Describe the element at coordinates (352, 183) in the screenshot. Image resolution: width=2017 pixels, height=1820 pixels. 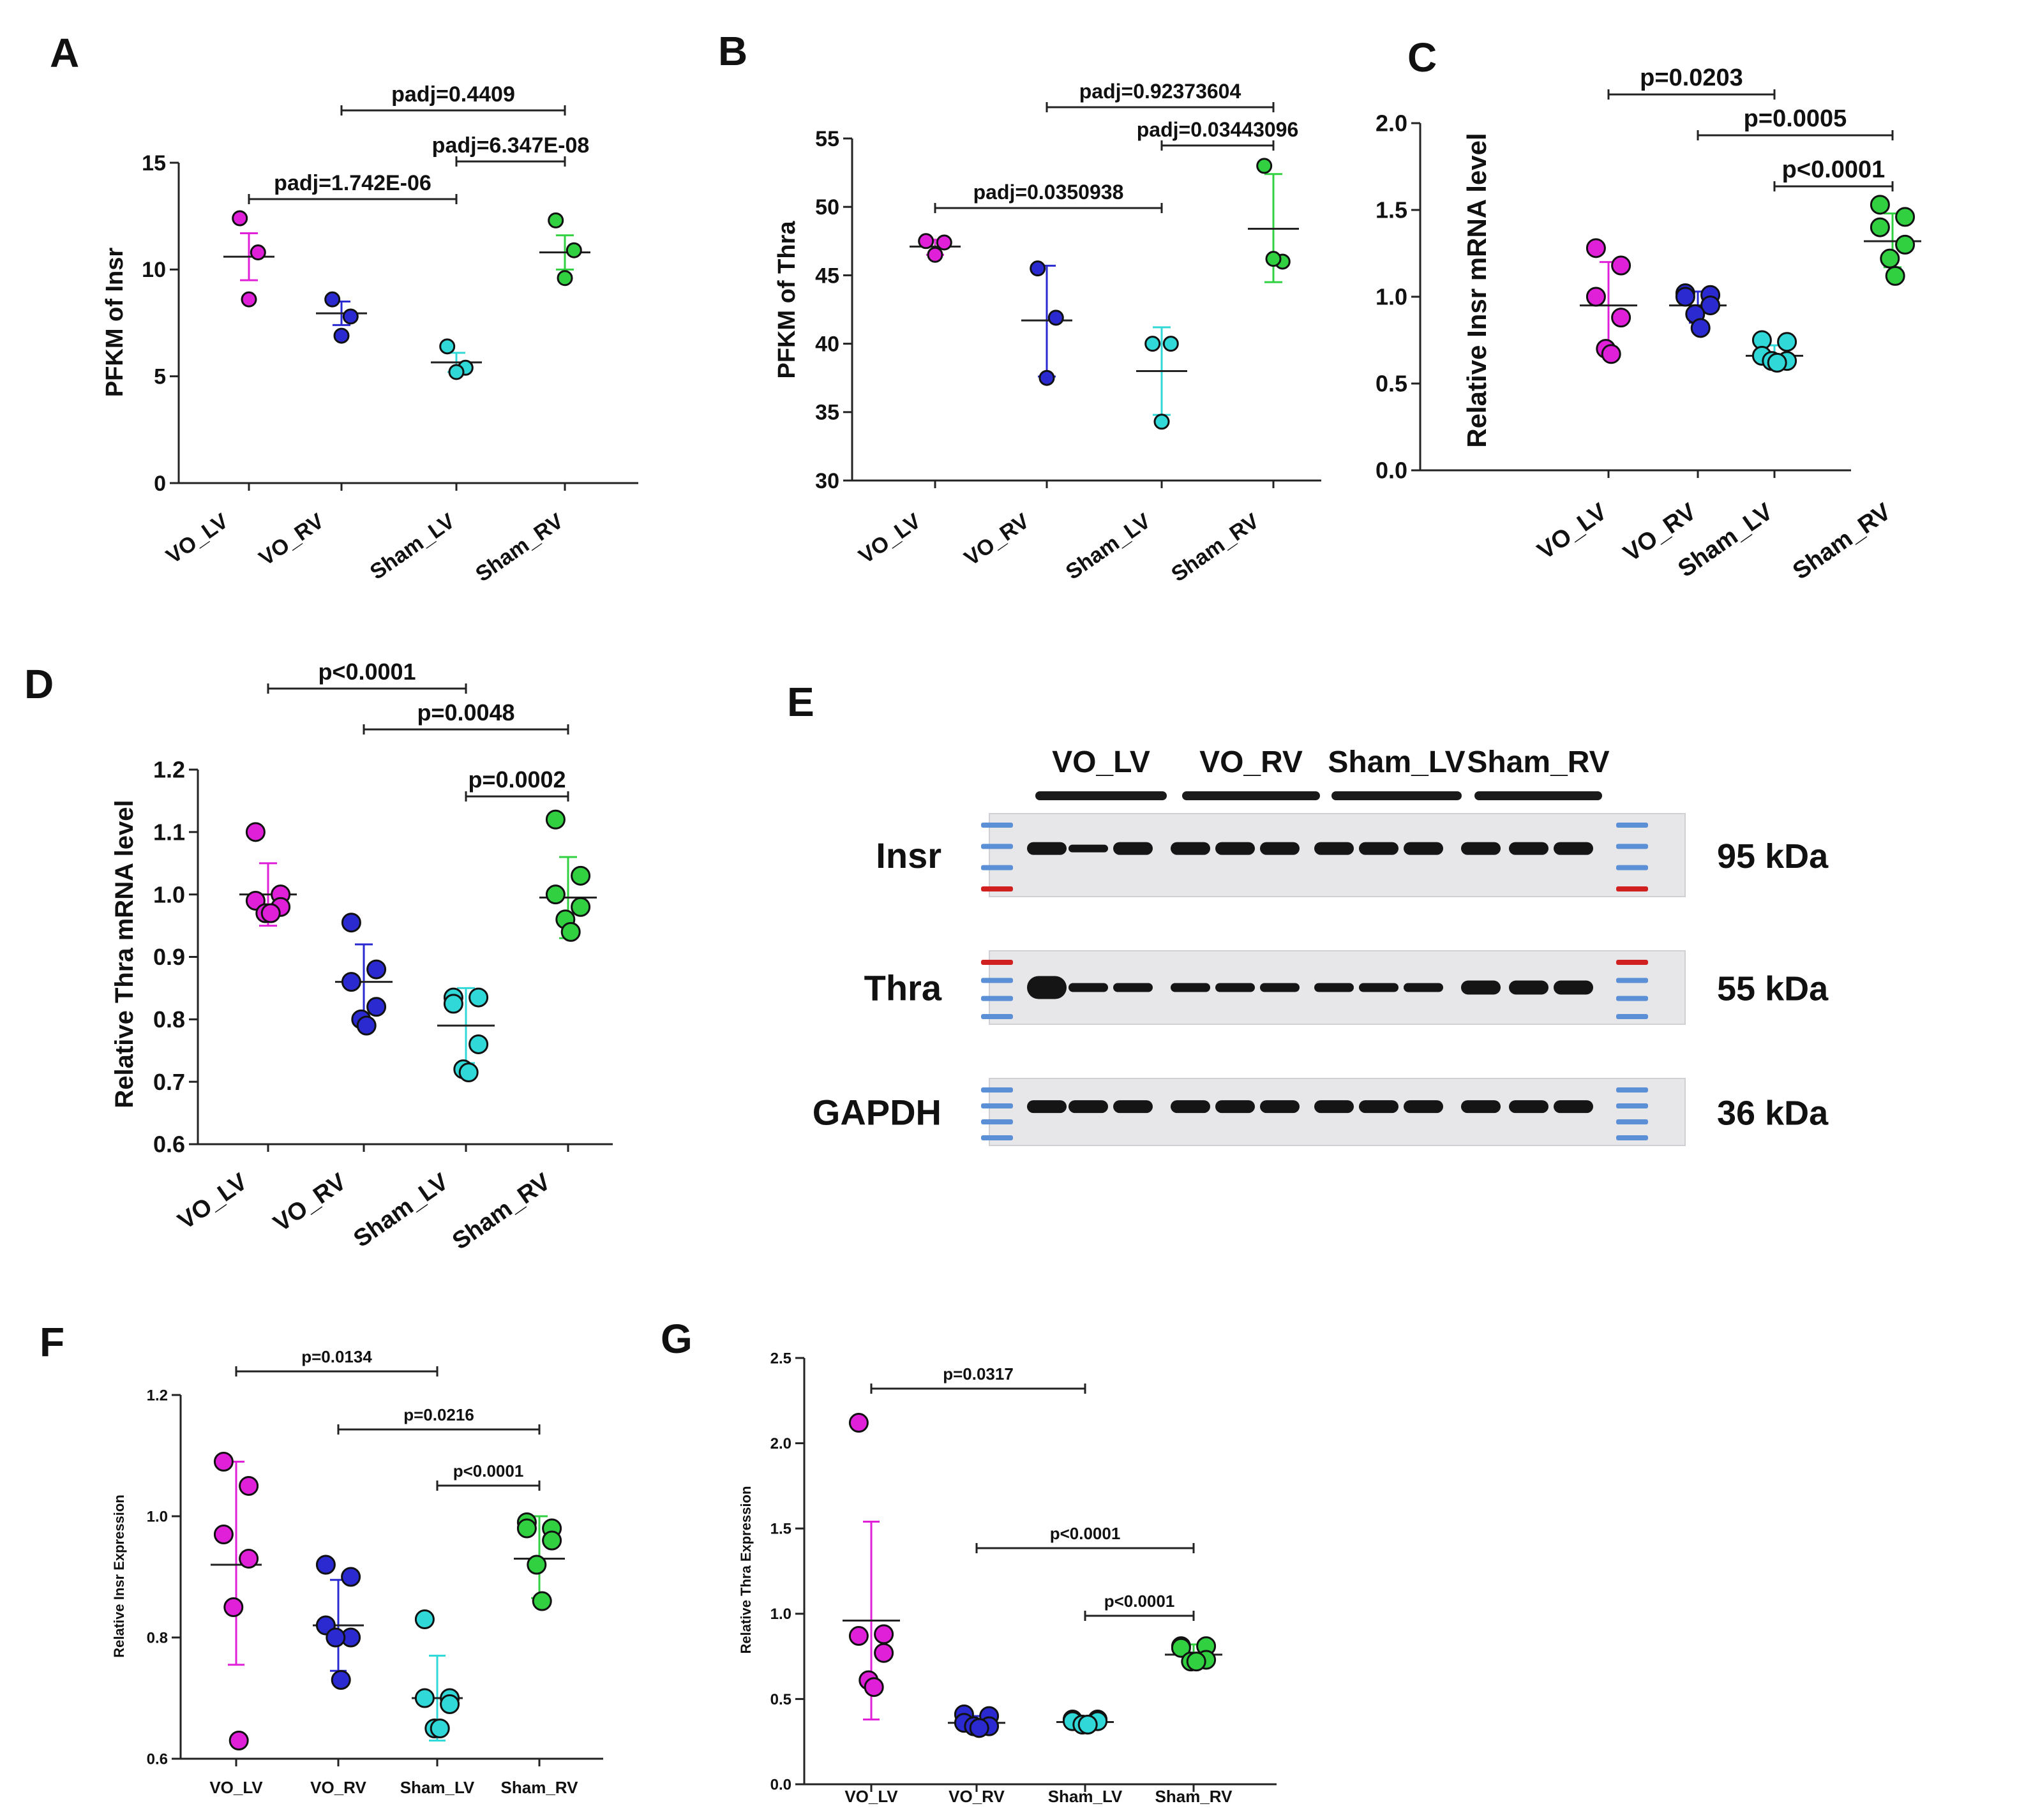
I see `significance-label: padj=1.742E-06` at that location.